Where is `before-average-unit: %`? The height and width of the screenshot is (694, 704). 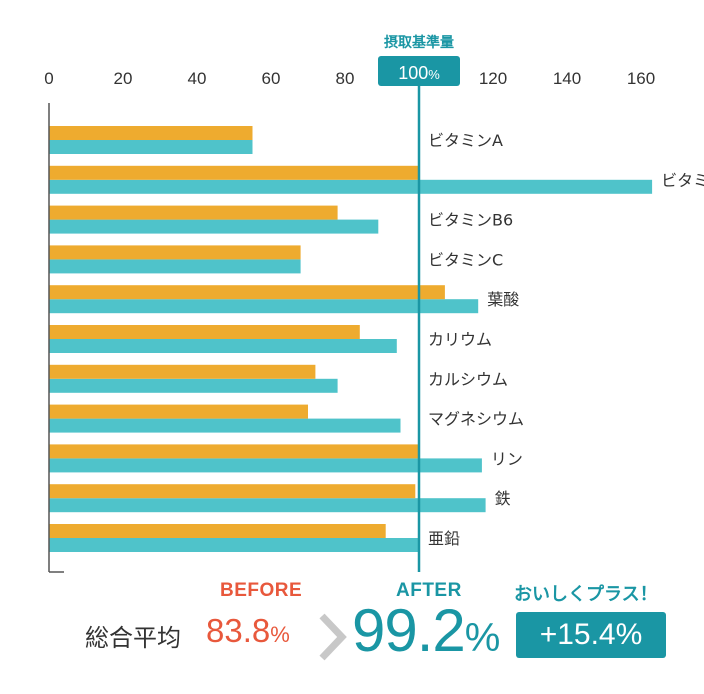
before-average-unit: % is located at coordinates (280, 634).